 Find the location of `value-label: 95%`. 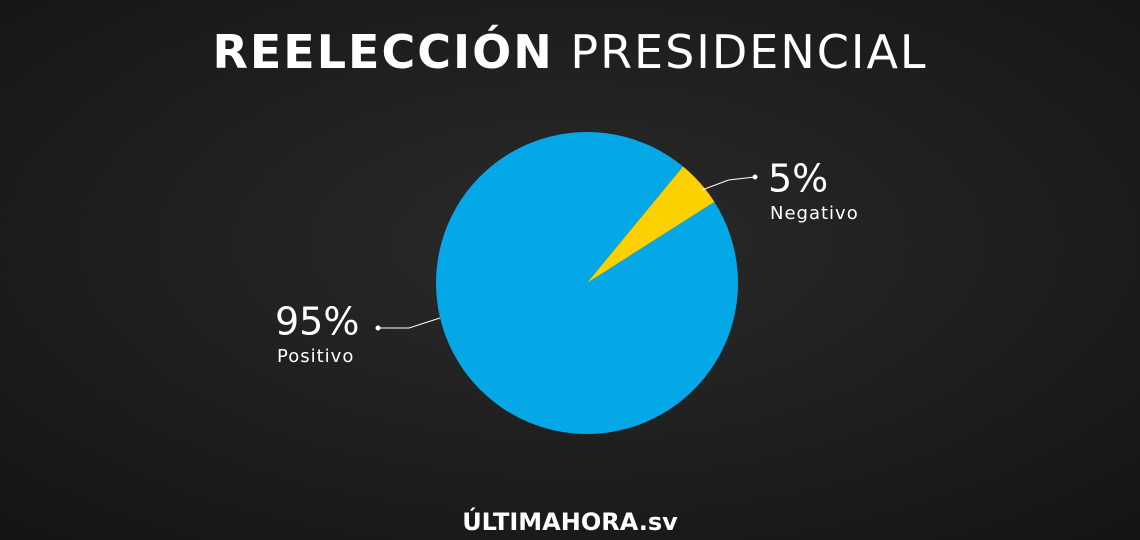

value-label: 95% is located at coordinates (317, 322).